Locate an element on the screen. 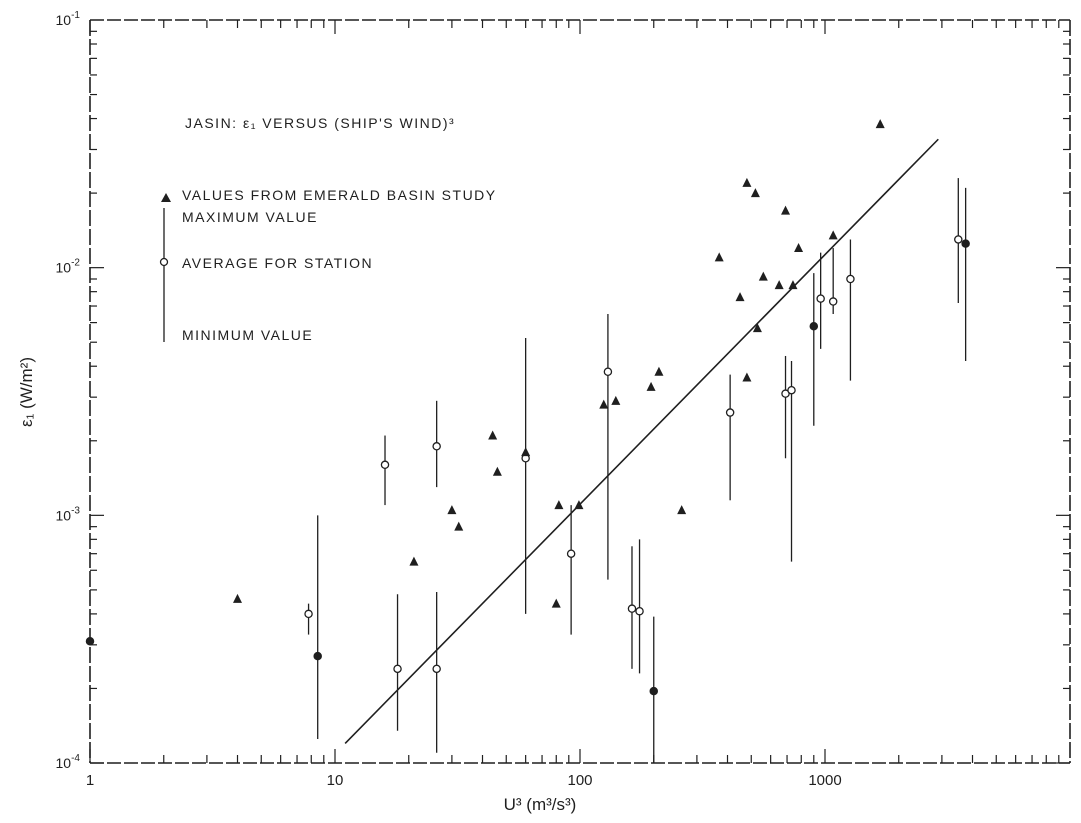 Image resolution: width=1081 pixels, height=823 pixels. y-tick-label: 10⁻⁴ is located at coordinates (68, 762).